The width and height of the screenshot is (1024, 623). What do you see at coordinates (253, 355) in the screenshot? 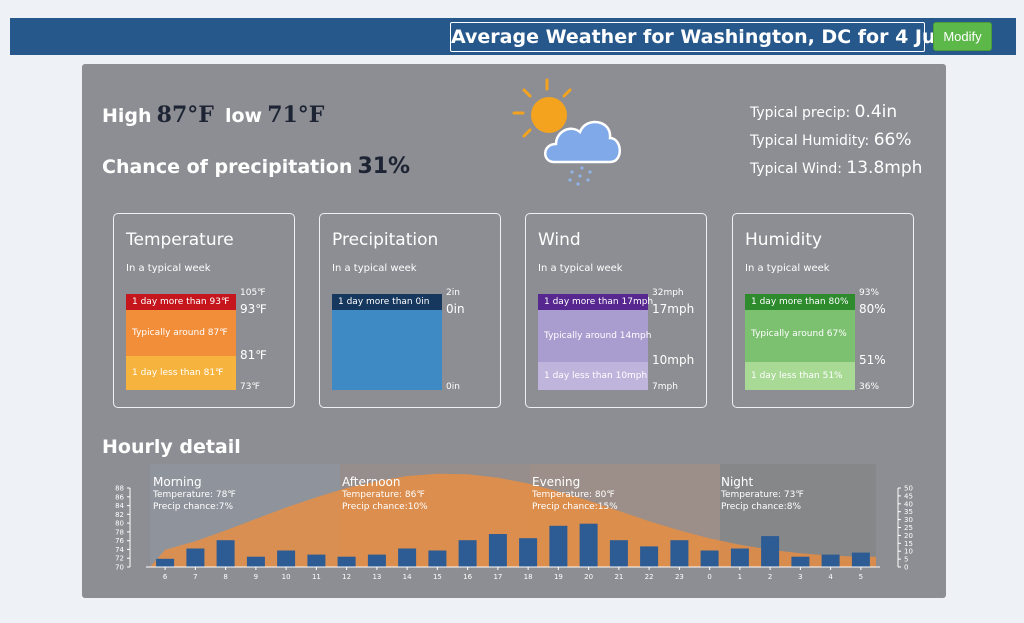
I see `lower-label: 81℉` at bounding box center [253, 355].